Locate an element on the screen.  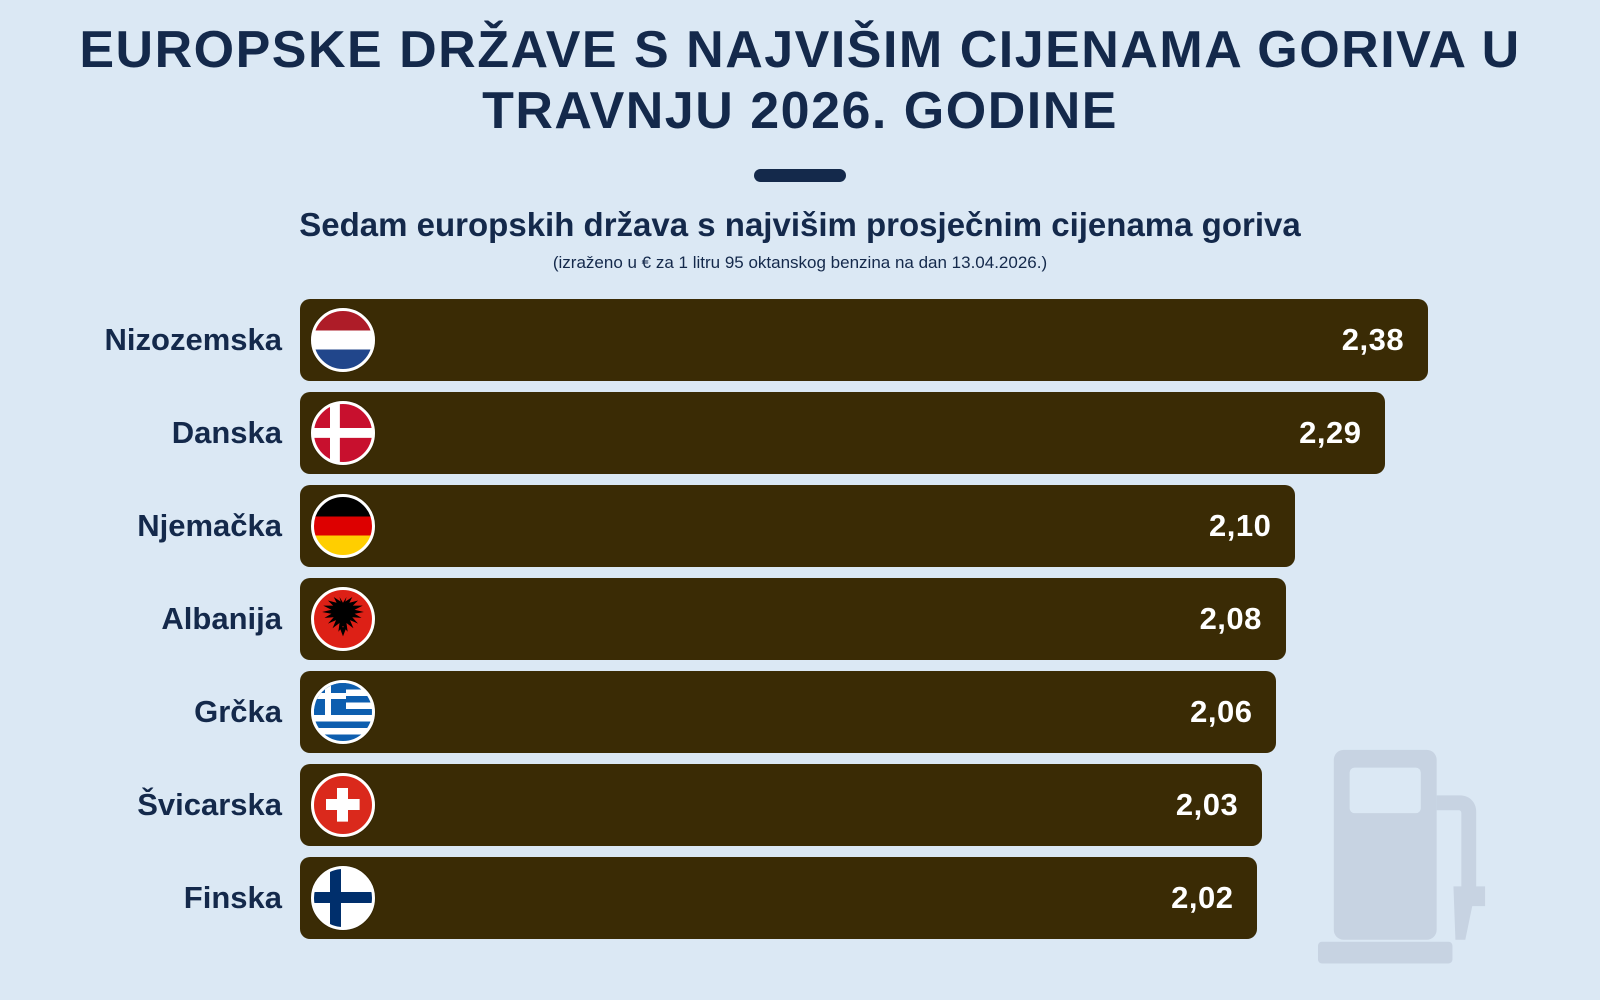
country-bar: 2,02 is located at coordinates (779, 897).